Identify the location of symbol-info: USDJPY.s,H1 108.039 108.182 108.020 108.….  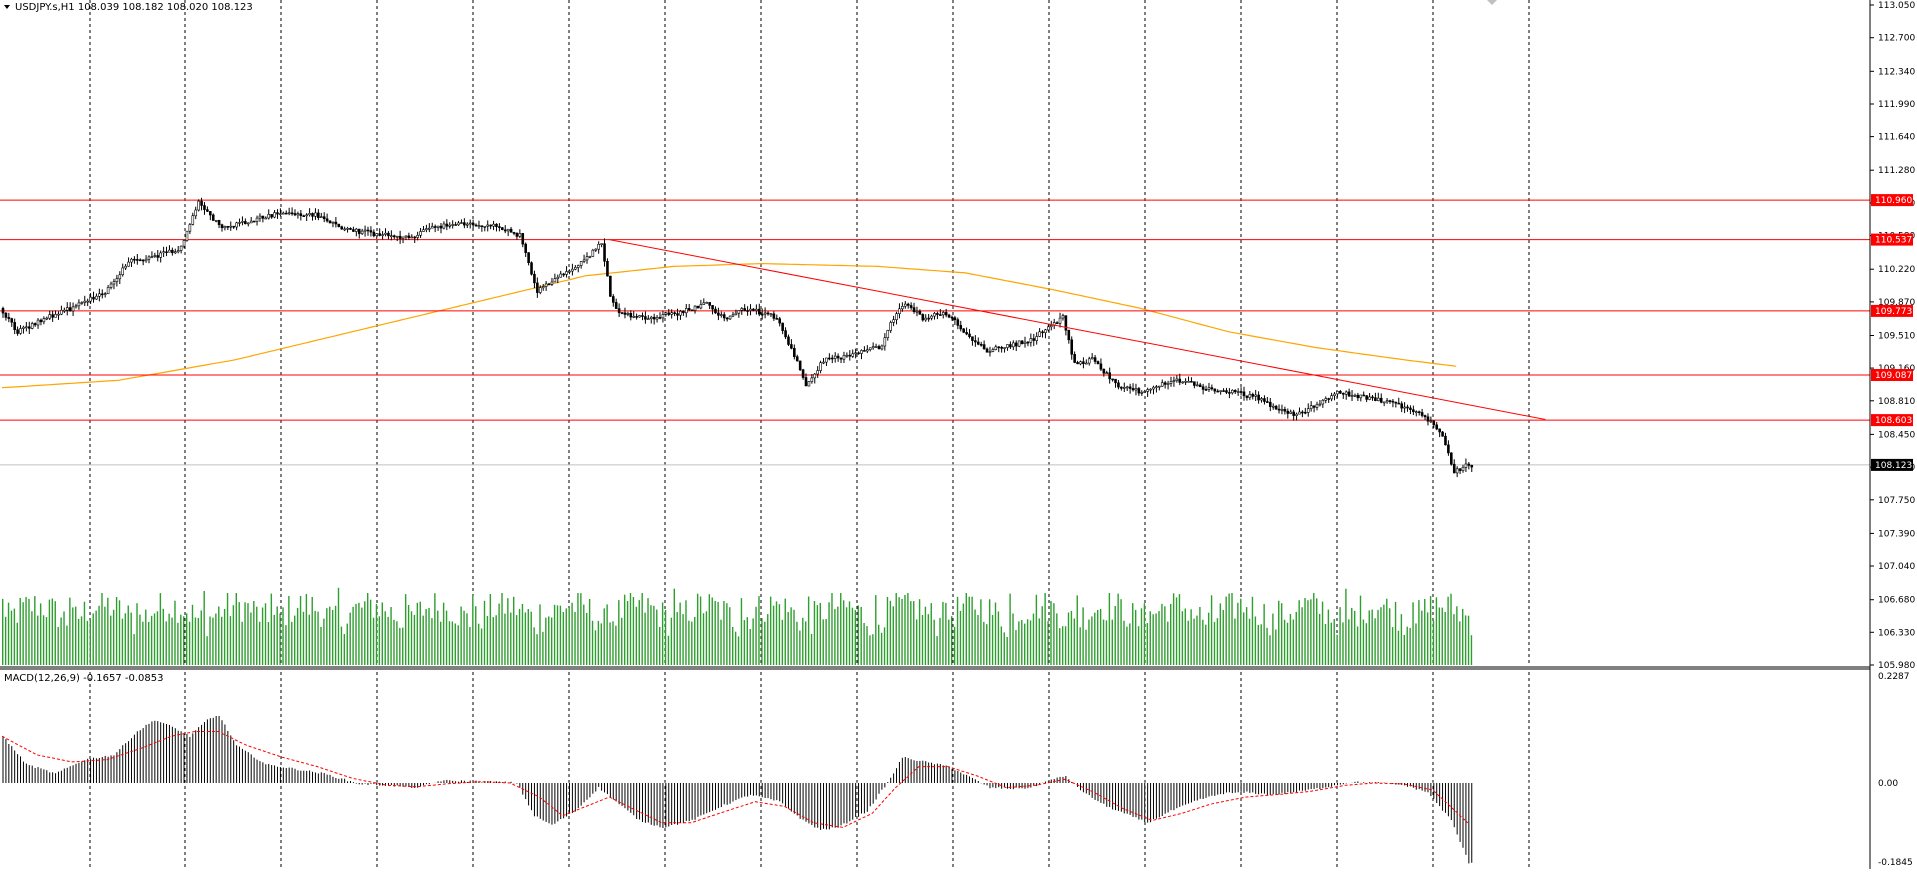
(134, 7).